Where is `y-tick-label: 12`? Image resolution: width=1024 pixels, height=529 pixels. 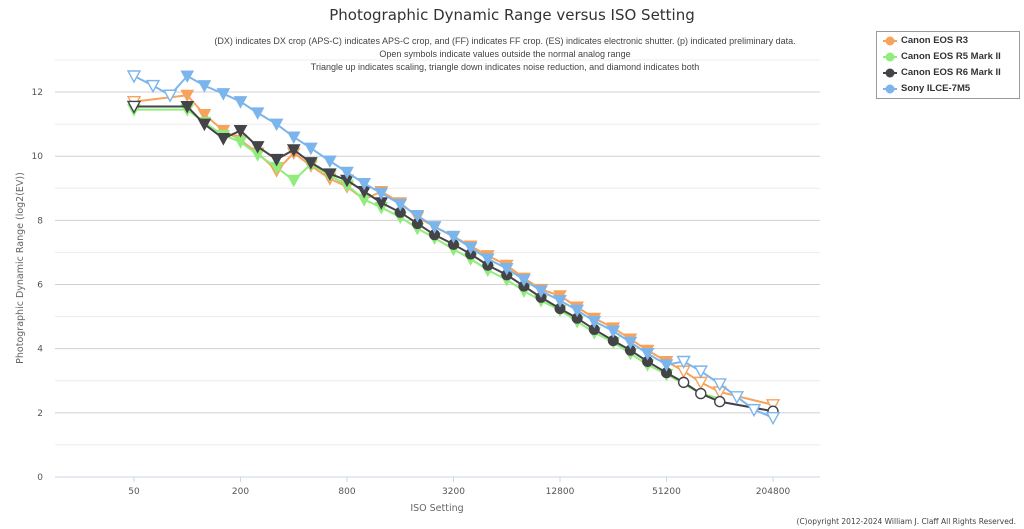
y-tick-label: 12 is located at coordinates (37, 93).